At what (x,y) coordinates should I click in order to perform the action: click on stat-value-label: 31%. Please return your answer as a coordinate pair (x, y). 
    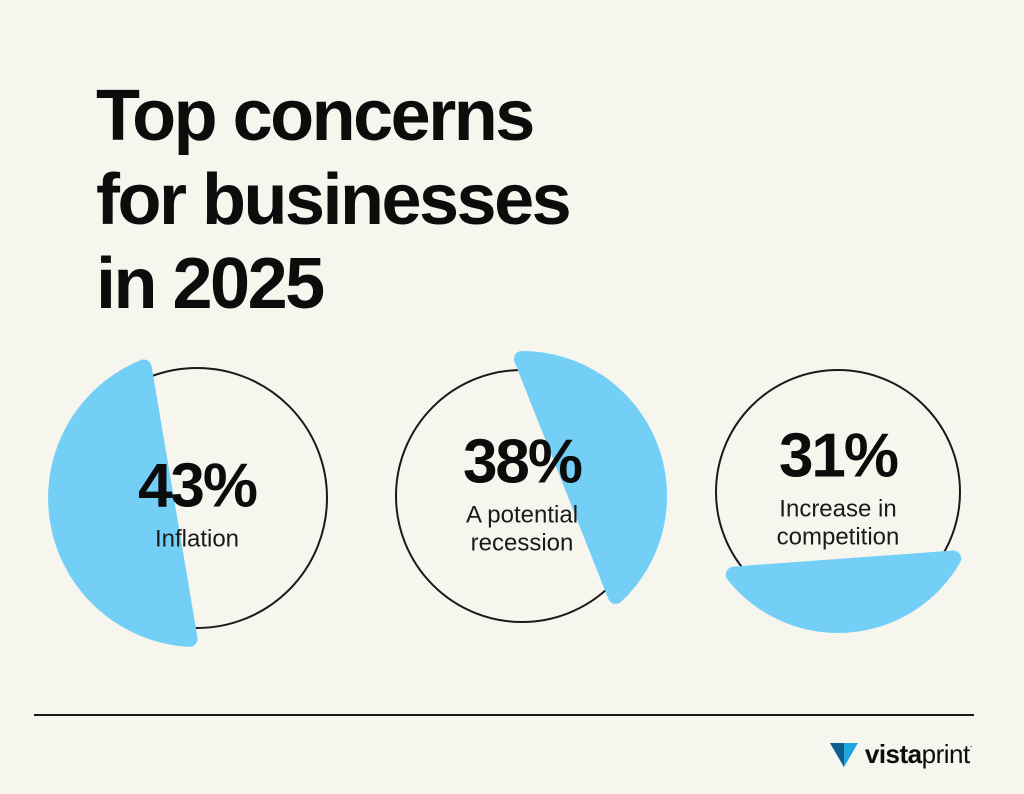
    Looking at the image, I should click on (838, 455).